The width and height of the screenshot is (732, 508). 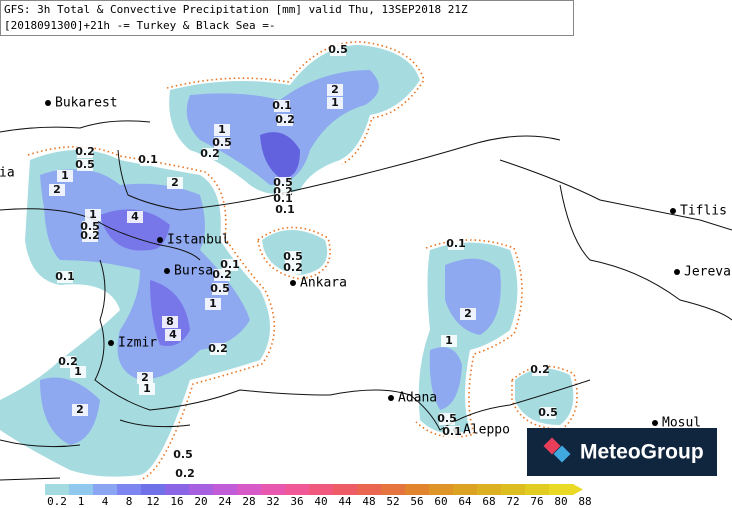 What do you see at coordinates (560, 501) in the screenshot?
I see `colorbar-label: 80` at bounding box center [560, 501].